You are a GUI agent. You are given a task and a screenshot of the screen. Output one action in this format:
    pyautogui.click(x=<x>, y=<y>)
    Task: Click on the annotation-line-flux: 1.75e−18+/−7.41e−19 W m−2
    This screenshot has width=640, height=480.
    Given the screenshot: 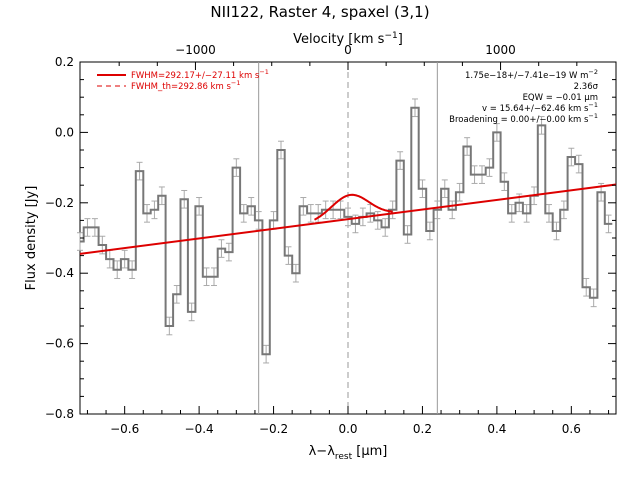 What is the action you would take?
    pyautogui.click(x=531, y=74)
    